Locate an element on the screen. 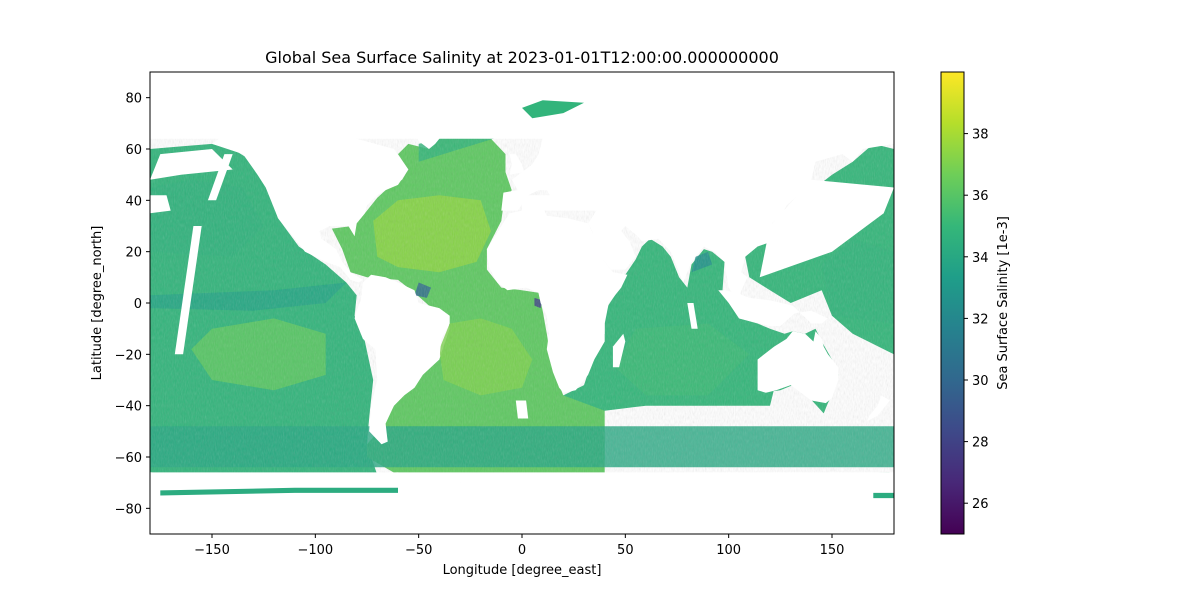 This screenshot has width=1200, height=600. x-tick-label: −150 is located at coordinates (212, 550).